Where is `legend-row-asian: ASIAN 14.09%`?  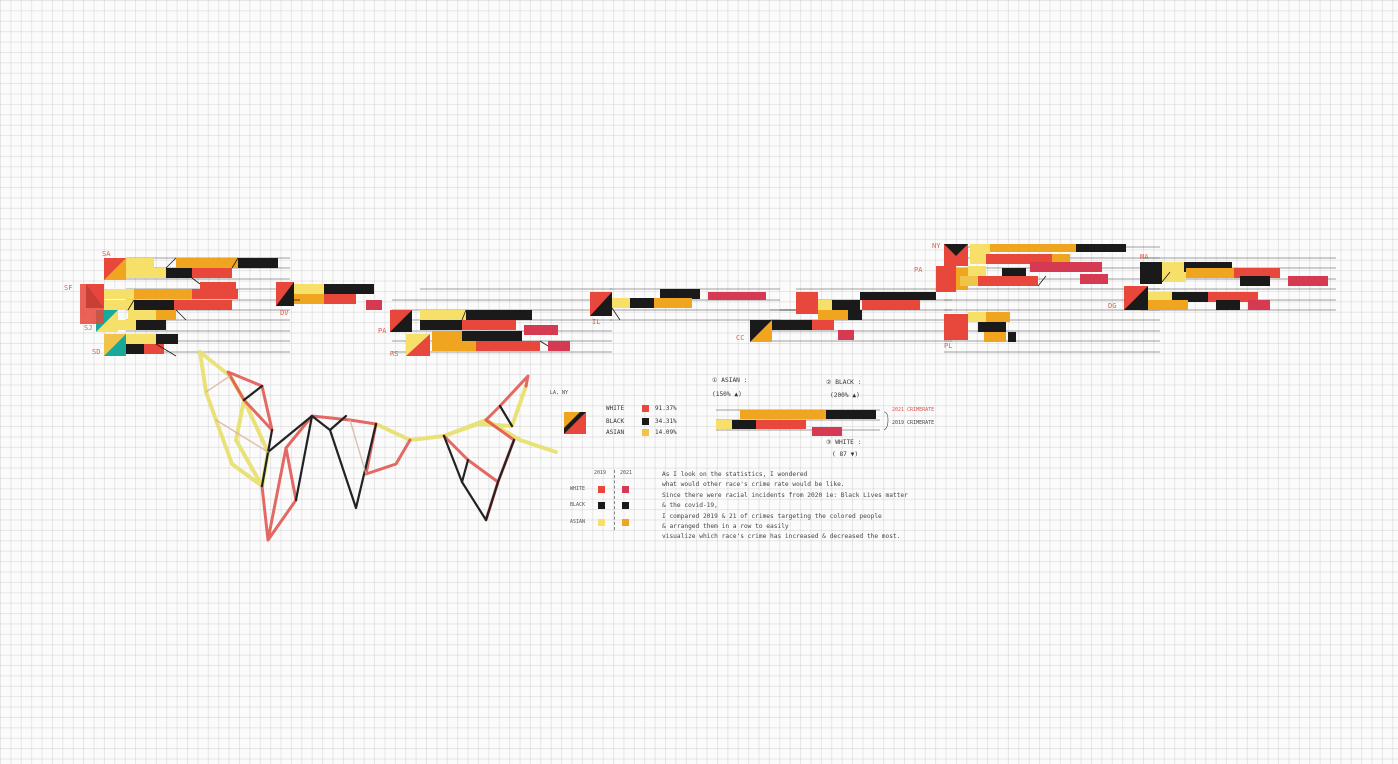 legend-row-asian: ASIAN 14.09% is located at coordinates (641, 432).